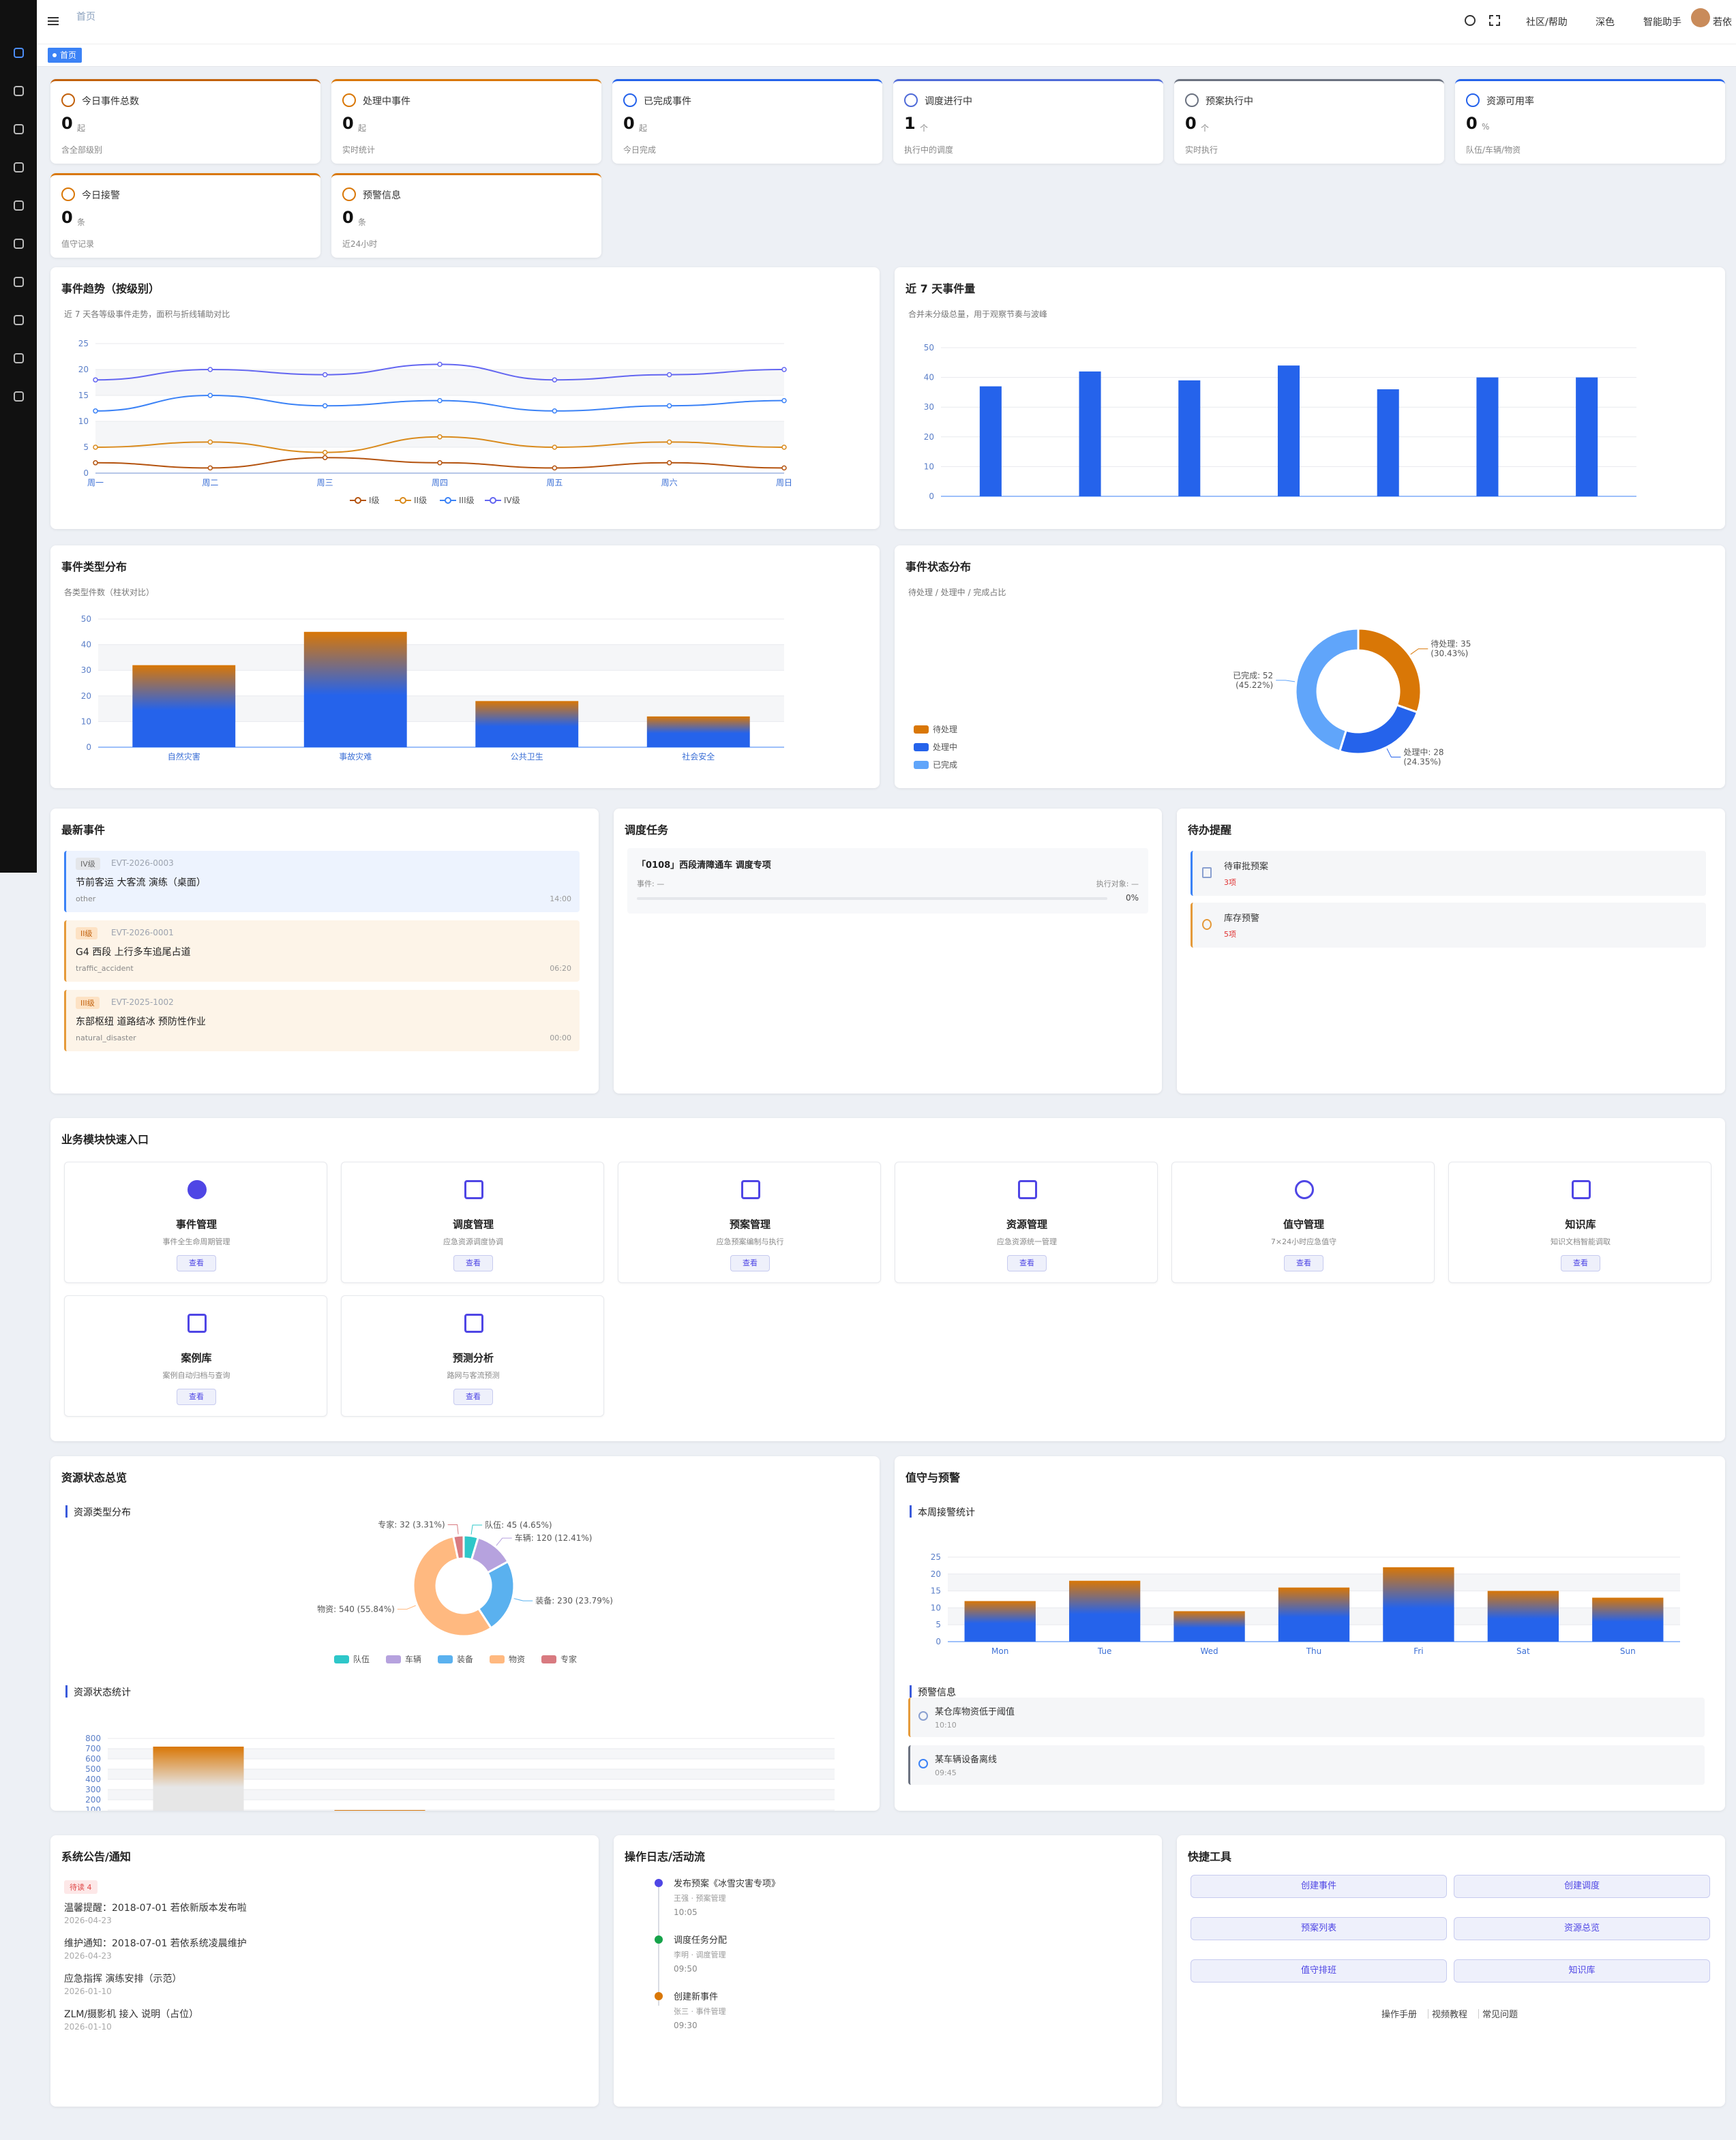 This screenshot has width=1736, height=2140. I want to click on notice-title: ZLM/摄影机 接入 说明（占位）, so click(131, 2014).